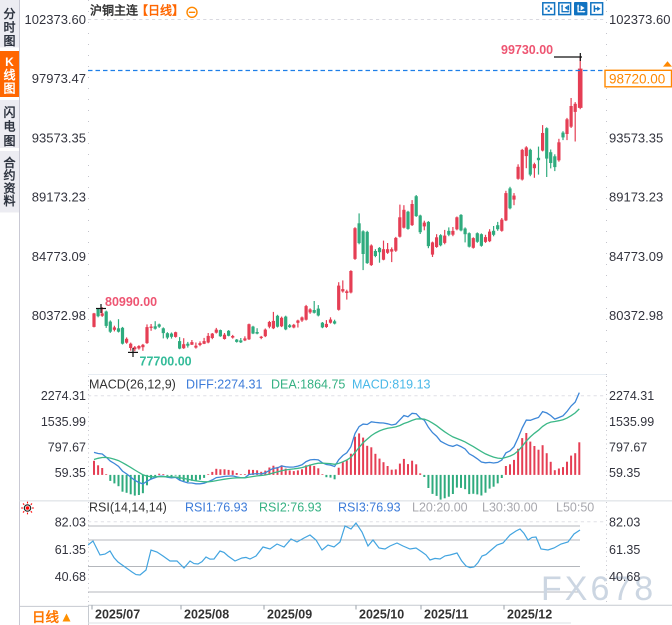 The width and height of the screenshot is (672, 625). Describe the element at coordinates (9, 62) in the screenshot. I see `svg-text: K` at that location.